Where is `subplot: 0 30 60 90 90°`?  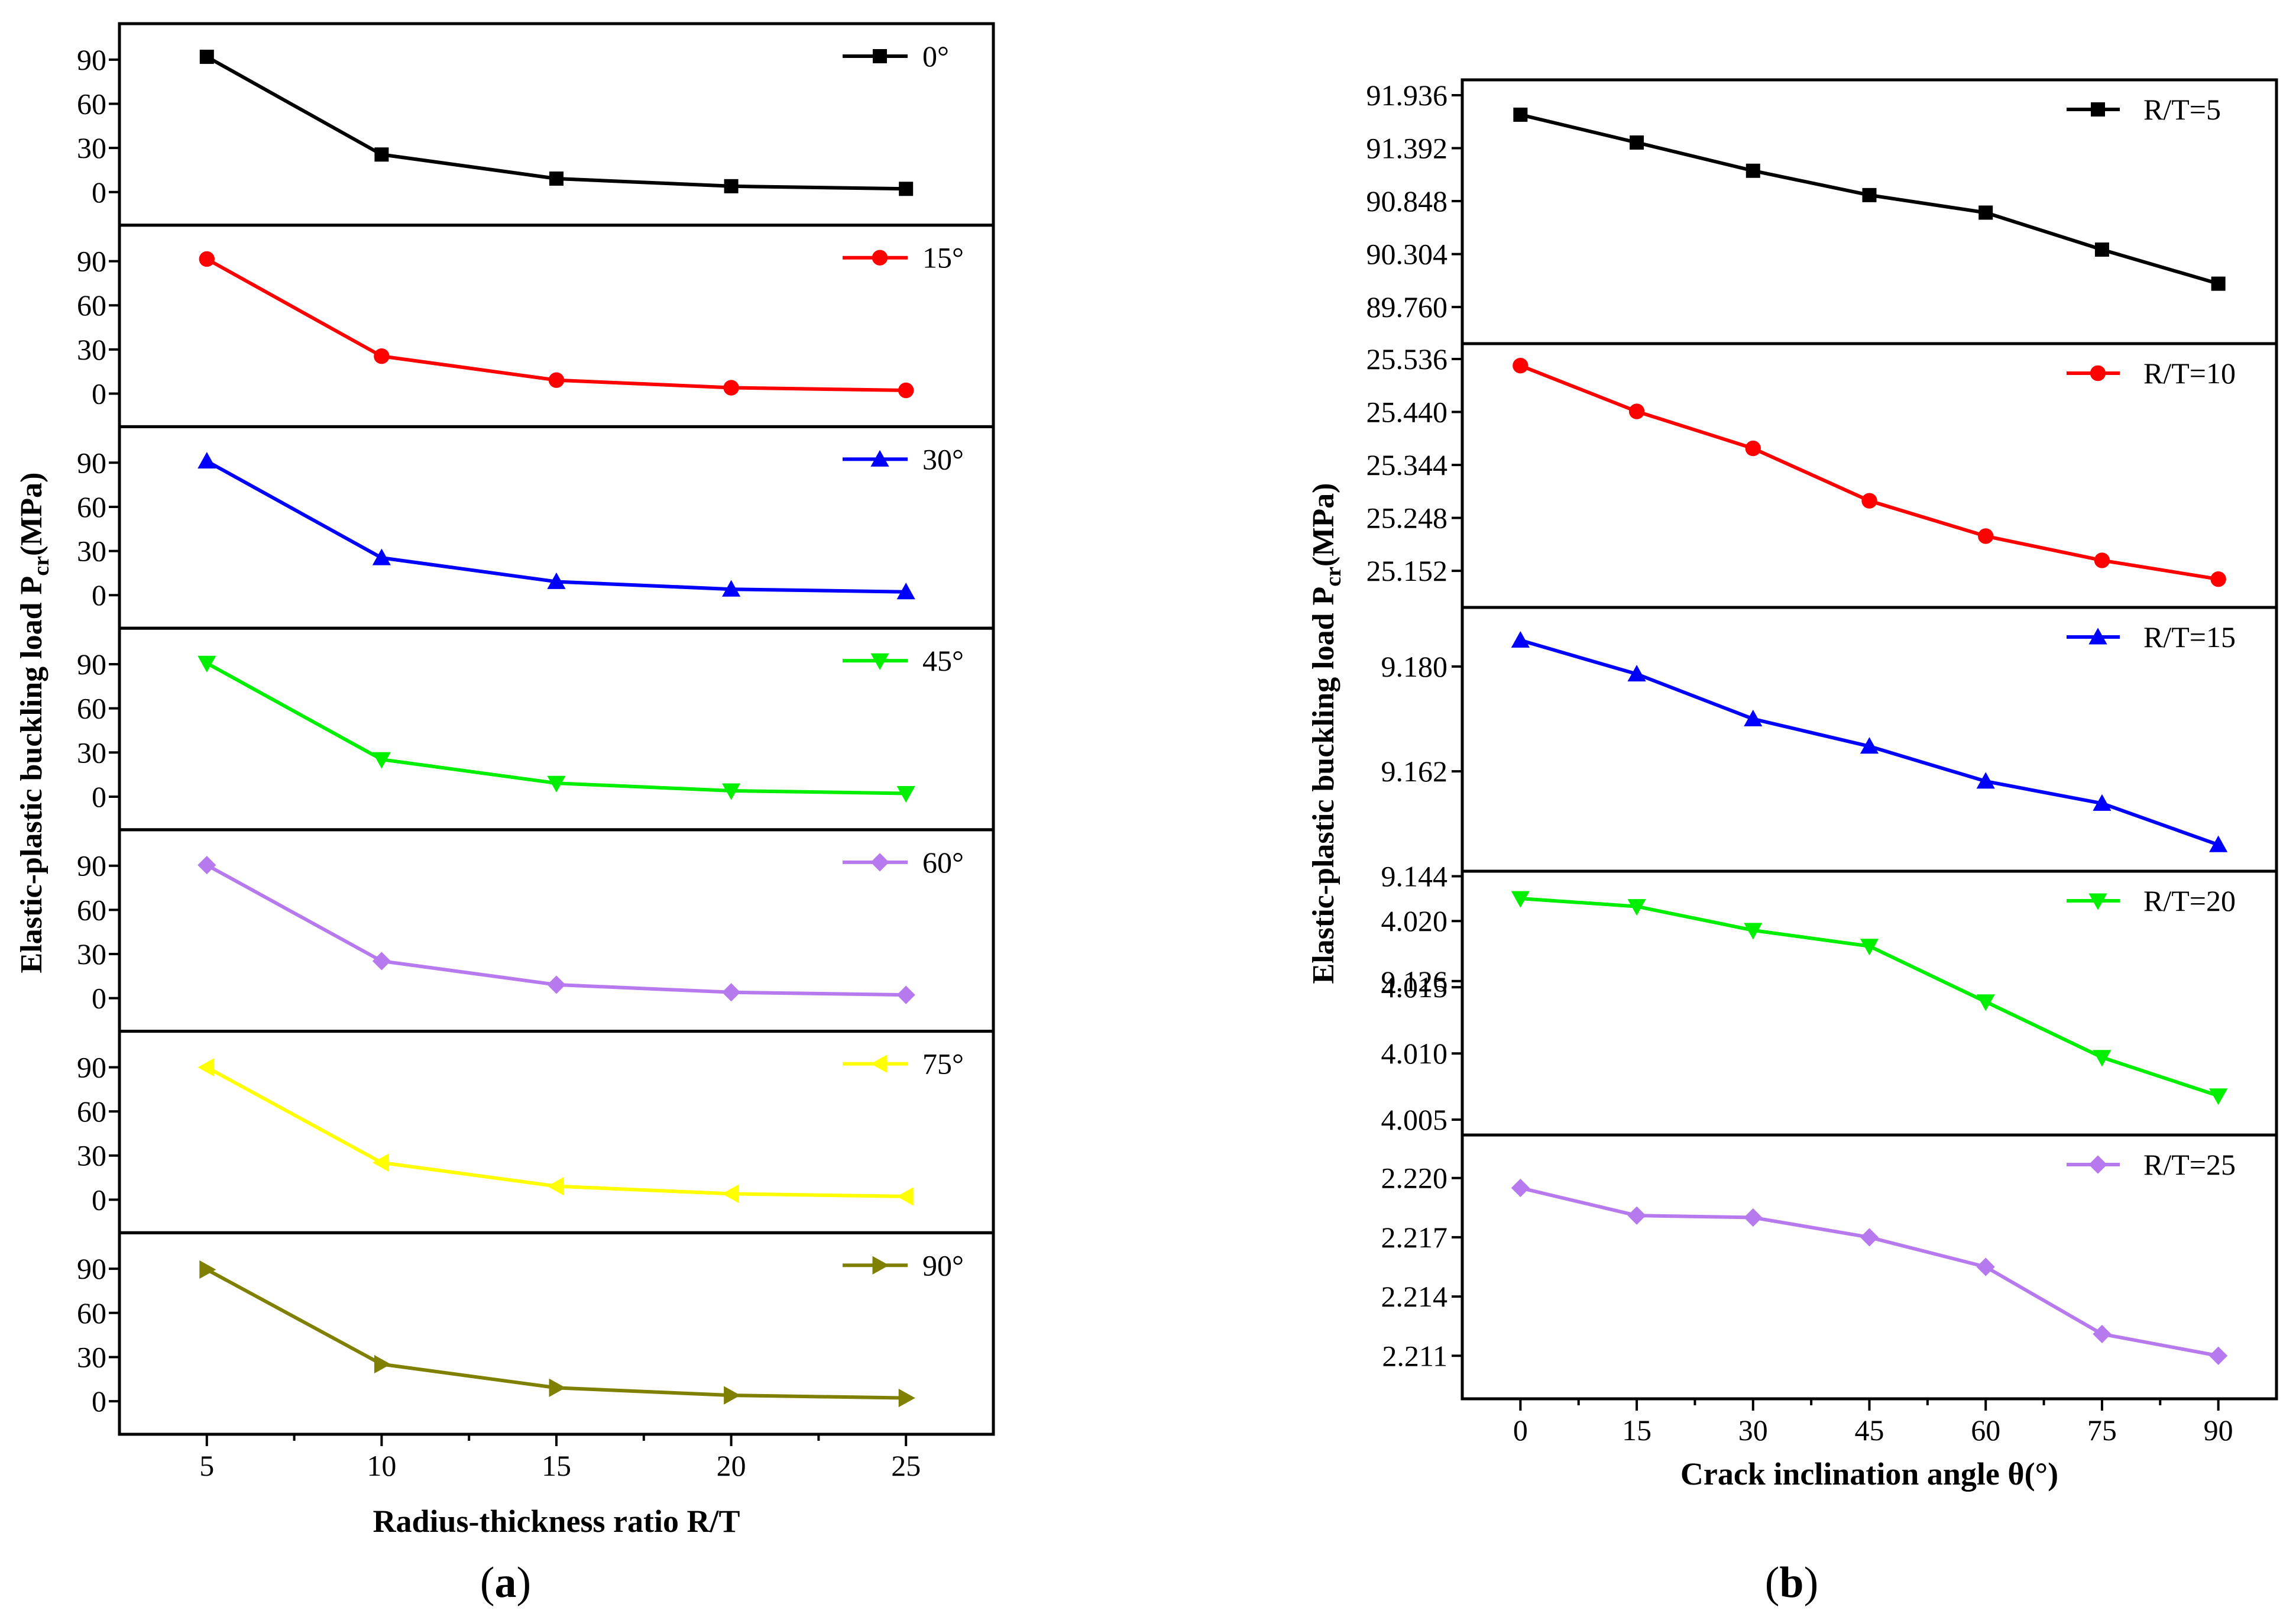
subplot: 0 30 60 90 90° is located at coordinates (536, 1333).